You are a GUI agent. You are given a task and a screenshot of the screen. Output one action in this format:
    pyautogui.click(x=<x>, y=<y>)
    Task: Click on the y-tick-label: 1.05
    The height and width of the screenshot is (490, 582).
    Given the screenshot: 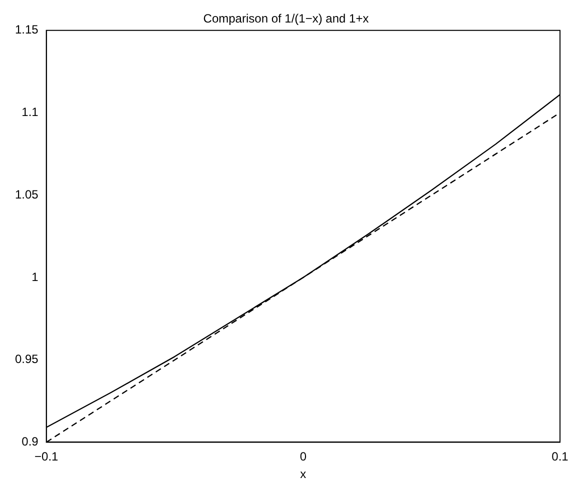 What is the action you would take?
    pyautogui.click(x=26, y=194)
    